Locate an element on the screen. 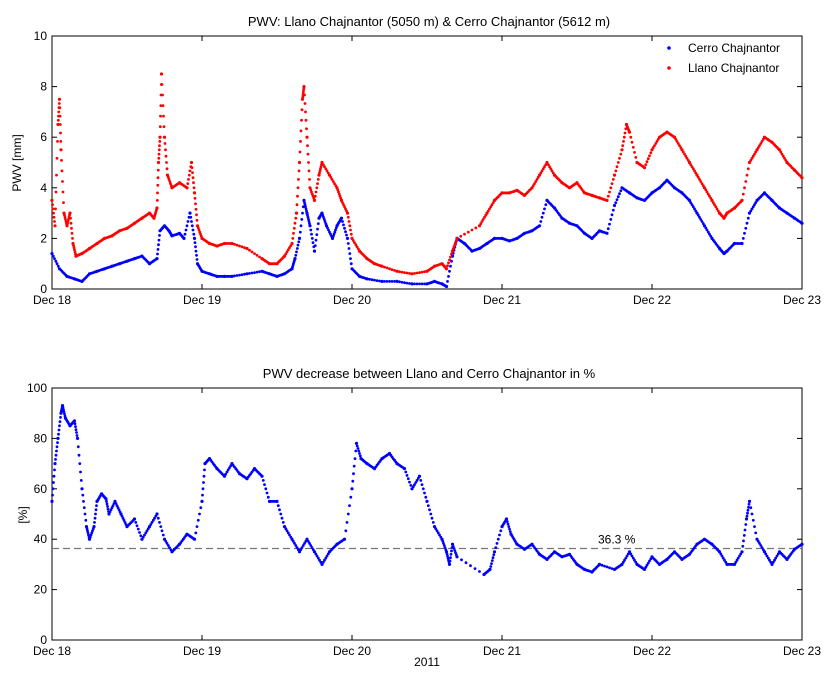  top-chart-ylabel: PWV [mm] is located at coordinates (17, 162).